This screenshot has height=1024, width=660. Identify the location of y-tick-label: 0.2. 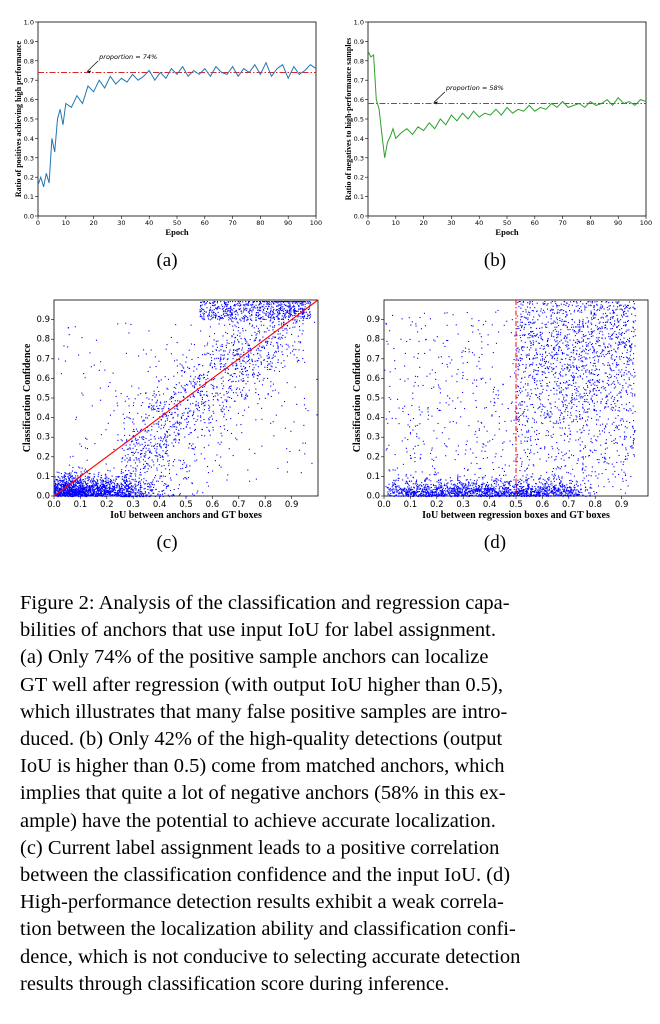
(373, 457).